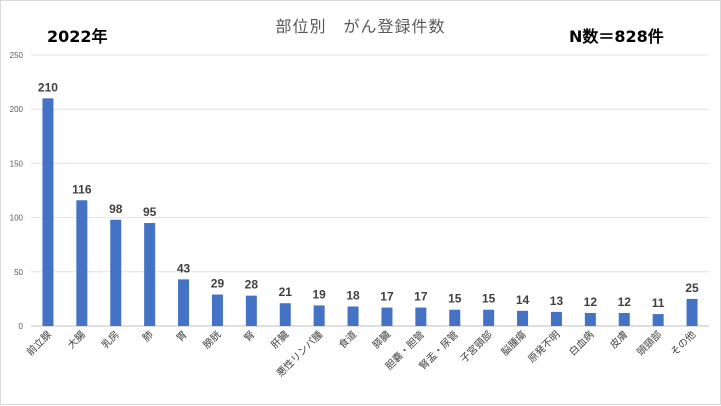 The height and width of the screenshot is (406, 721). What do you see at coordinates (211, 339) in the screenshot?
I see `x-tick-label: 膀胱` at bounding box center [211, 339].